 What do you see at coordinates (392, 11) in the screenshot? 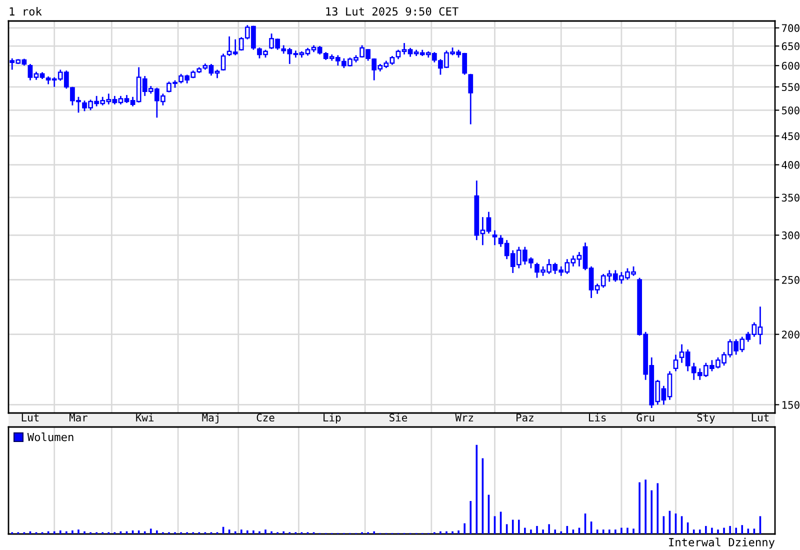
I see `chart-subtitle: 13 Lut 2025 9:50 CET` at bounding box center [392, 11].